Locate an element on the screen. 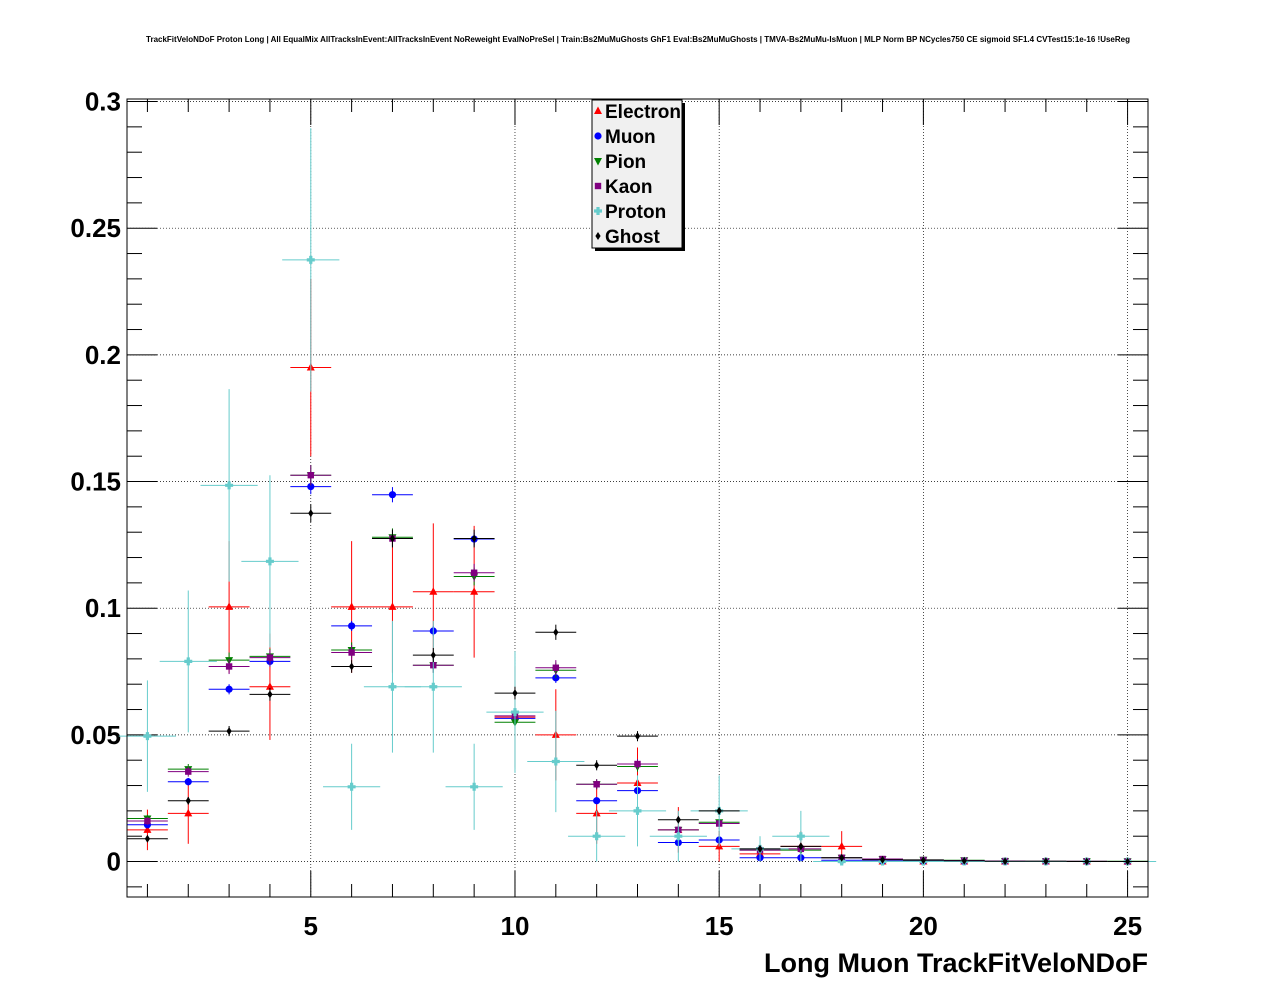 The image size is (1276, 996). x-tick-label: 5 is located at coordinates (311, 926).